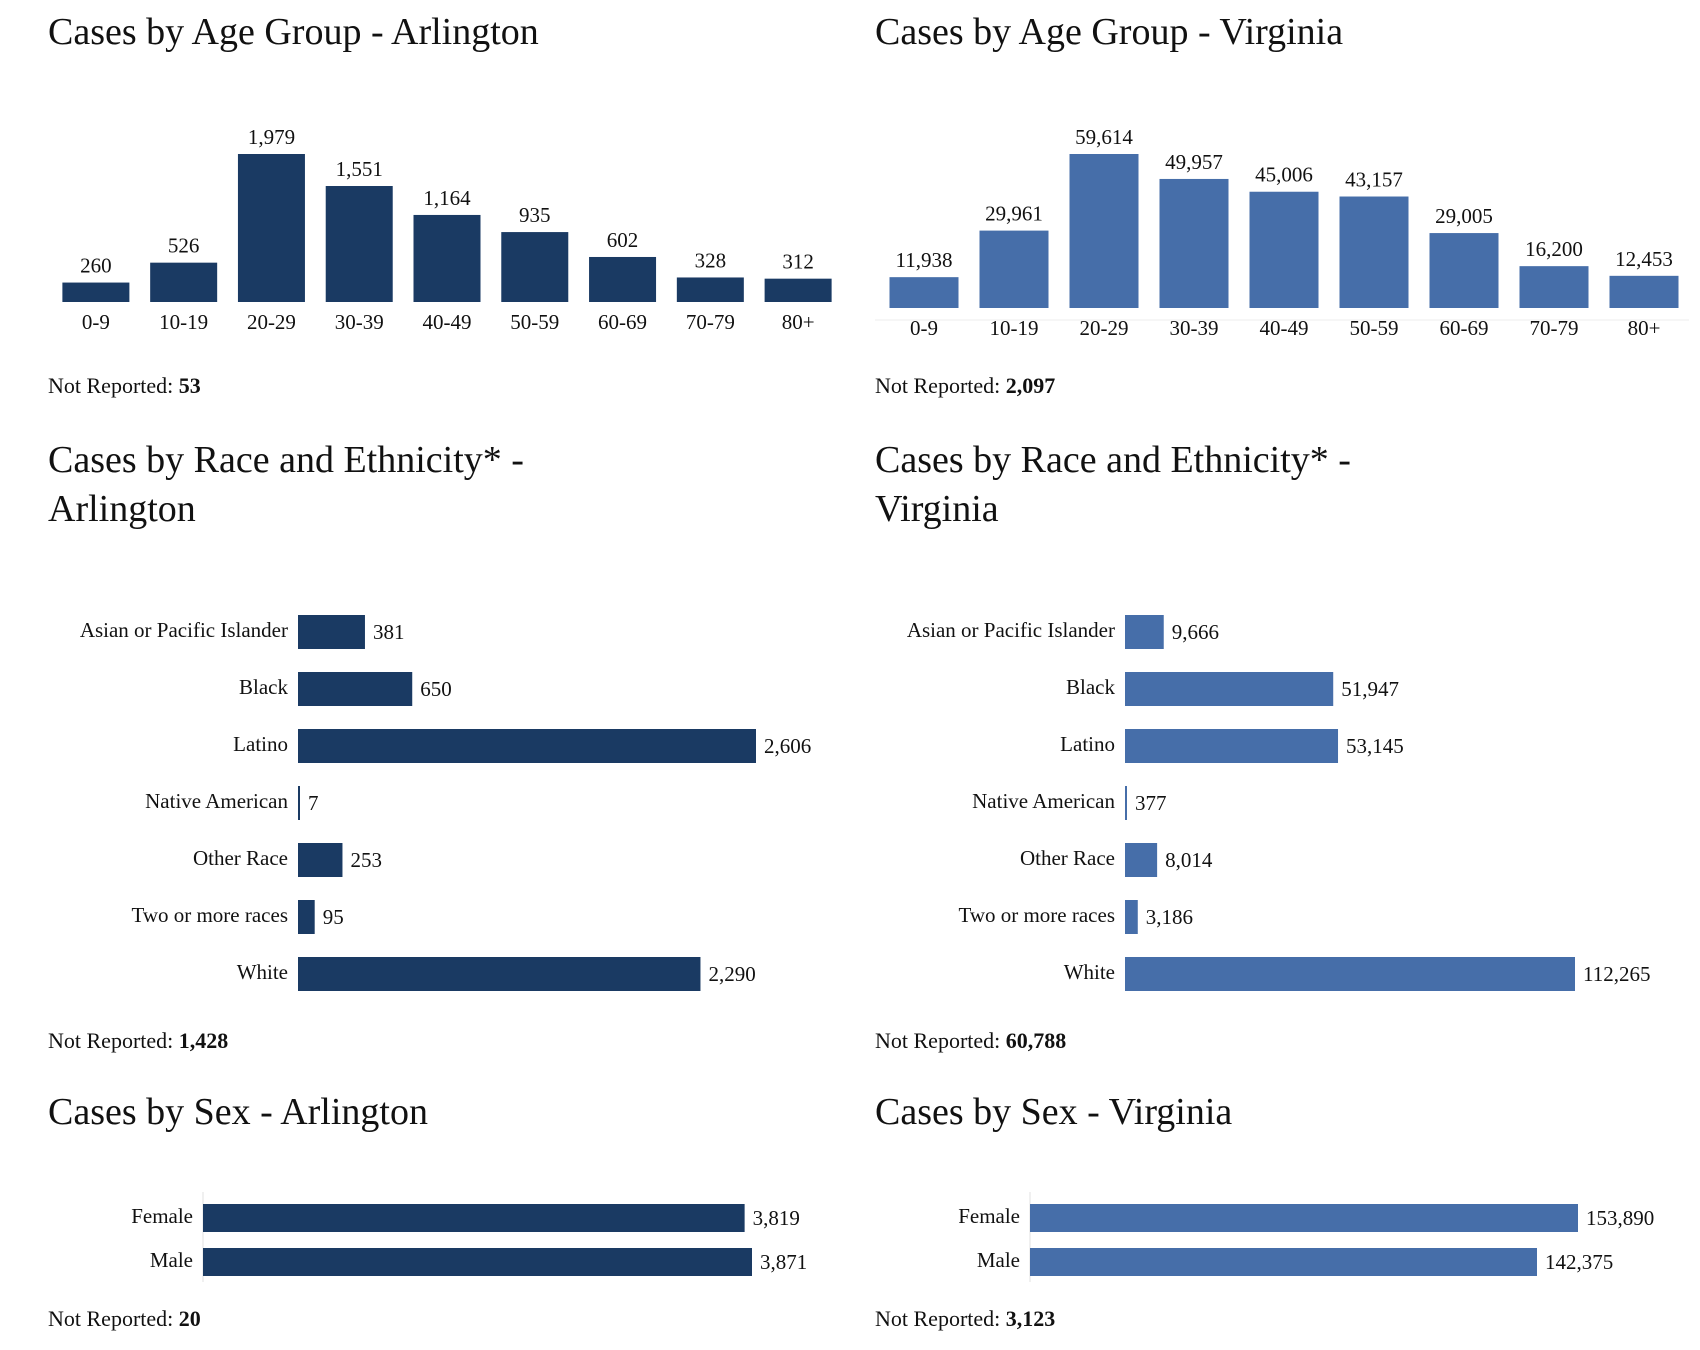  What do you see at coordinates (96, 322) in the screenshot?
I see `x-tick-label: 0-9` at bounding box center [96, 322].